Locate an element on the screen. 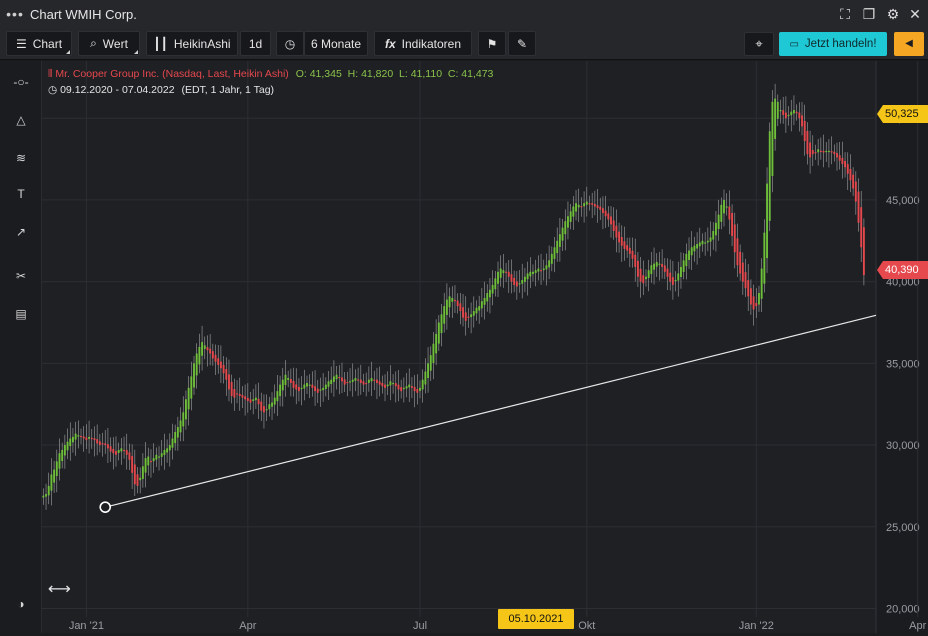 The height and width of the screenshot is (636, 928). panel-toggle-button: ◀ is located at coordinates (909, 44).